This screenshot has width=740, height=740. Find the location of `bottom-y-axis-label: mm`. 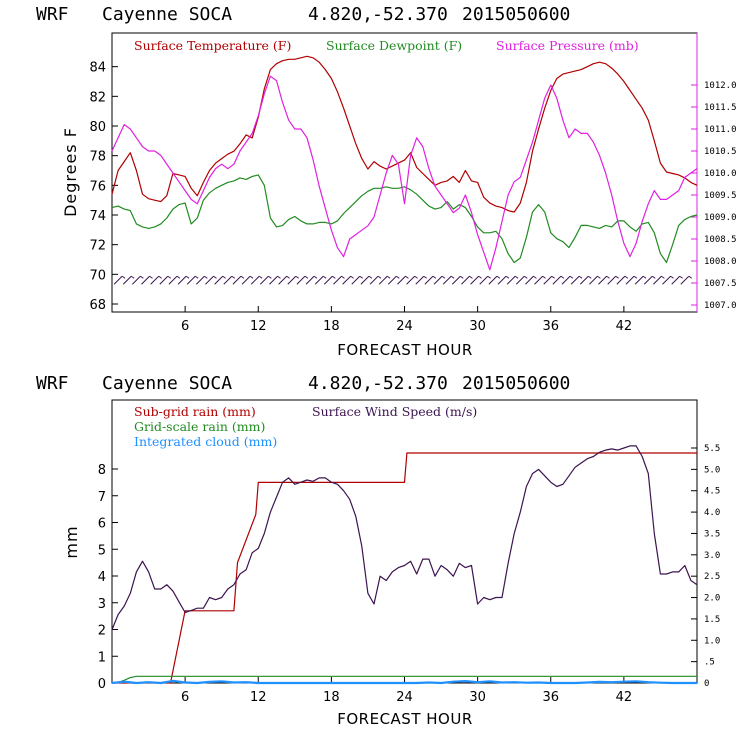

bottom-y-axis-label: mm is located at coordinates (71, 541).